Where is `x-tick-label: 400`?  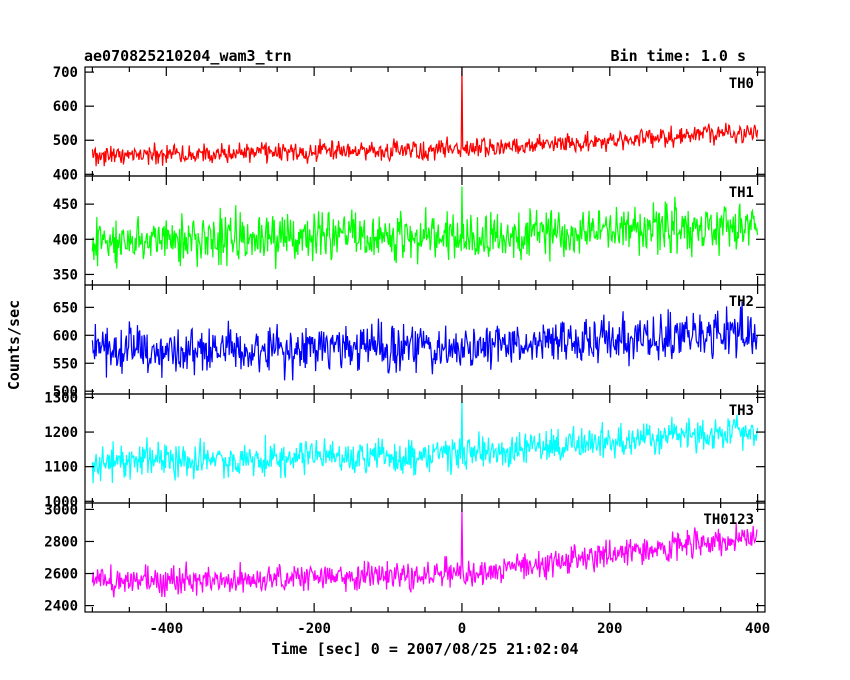
x-tick-label: 400 is located at coordinates (757, 629).